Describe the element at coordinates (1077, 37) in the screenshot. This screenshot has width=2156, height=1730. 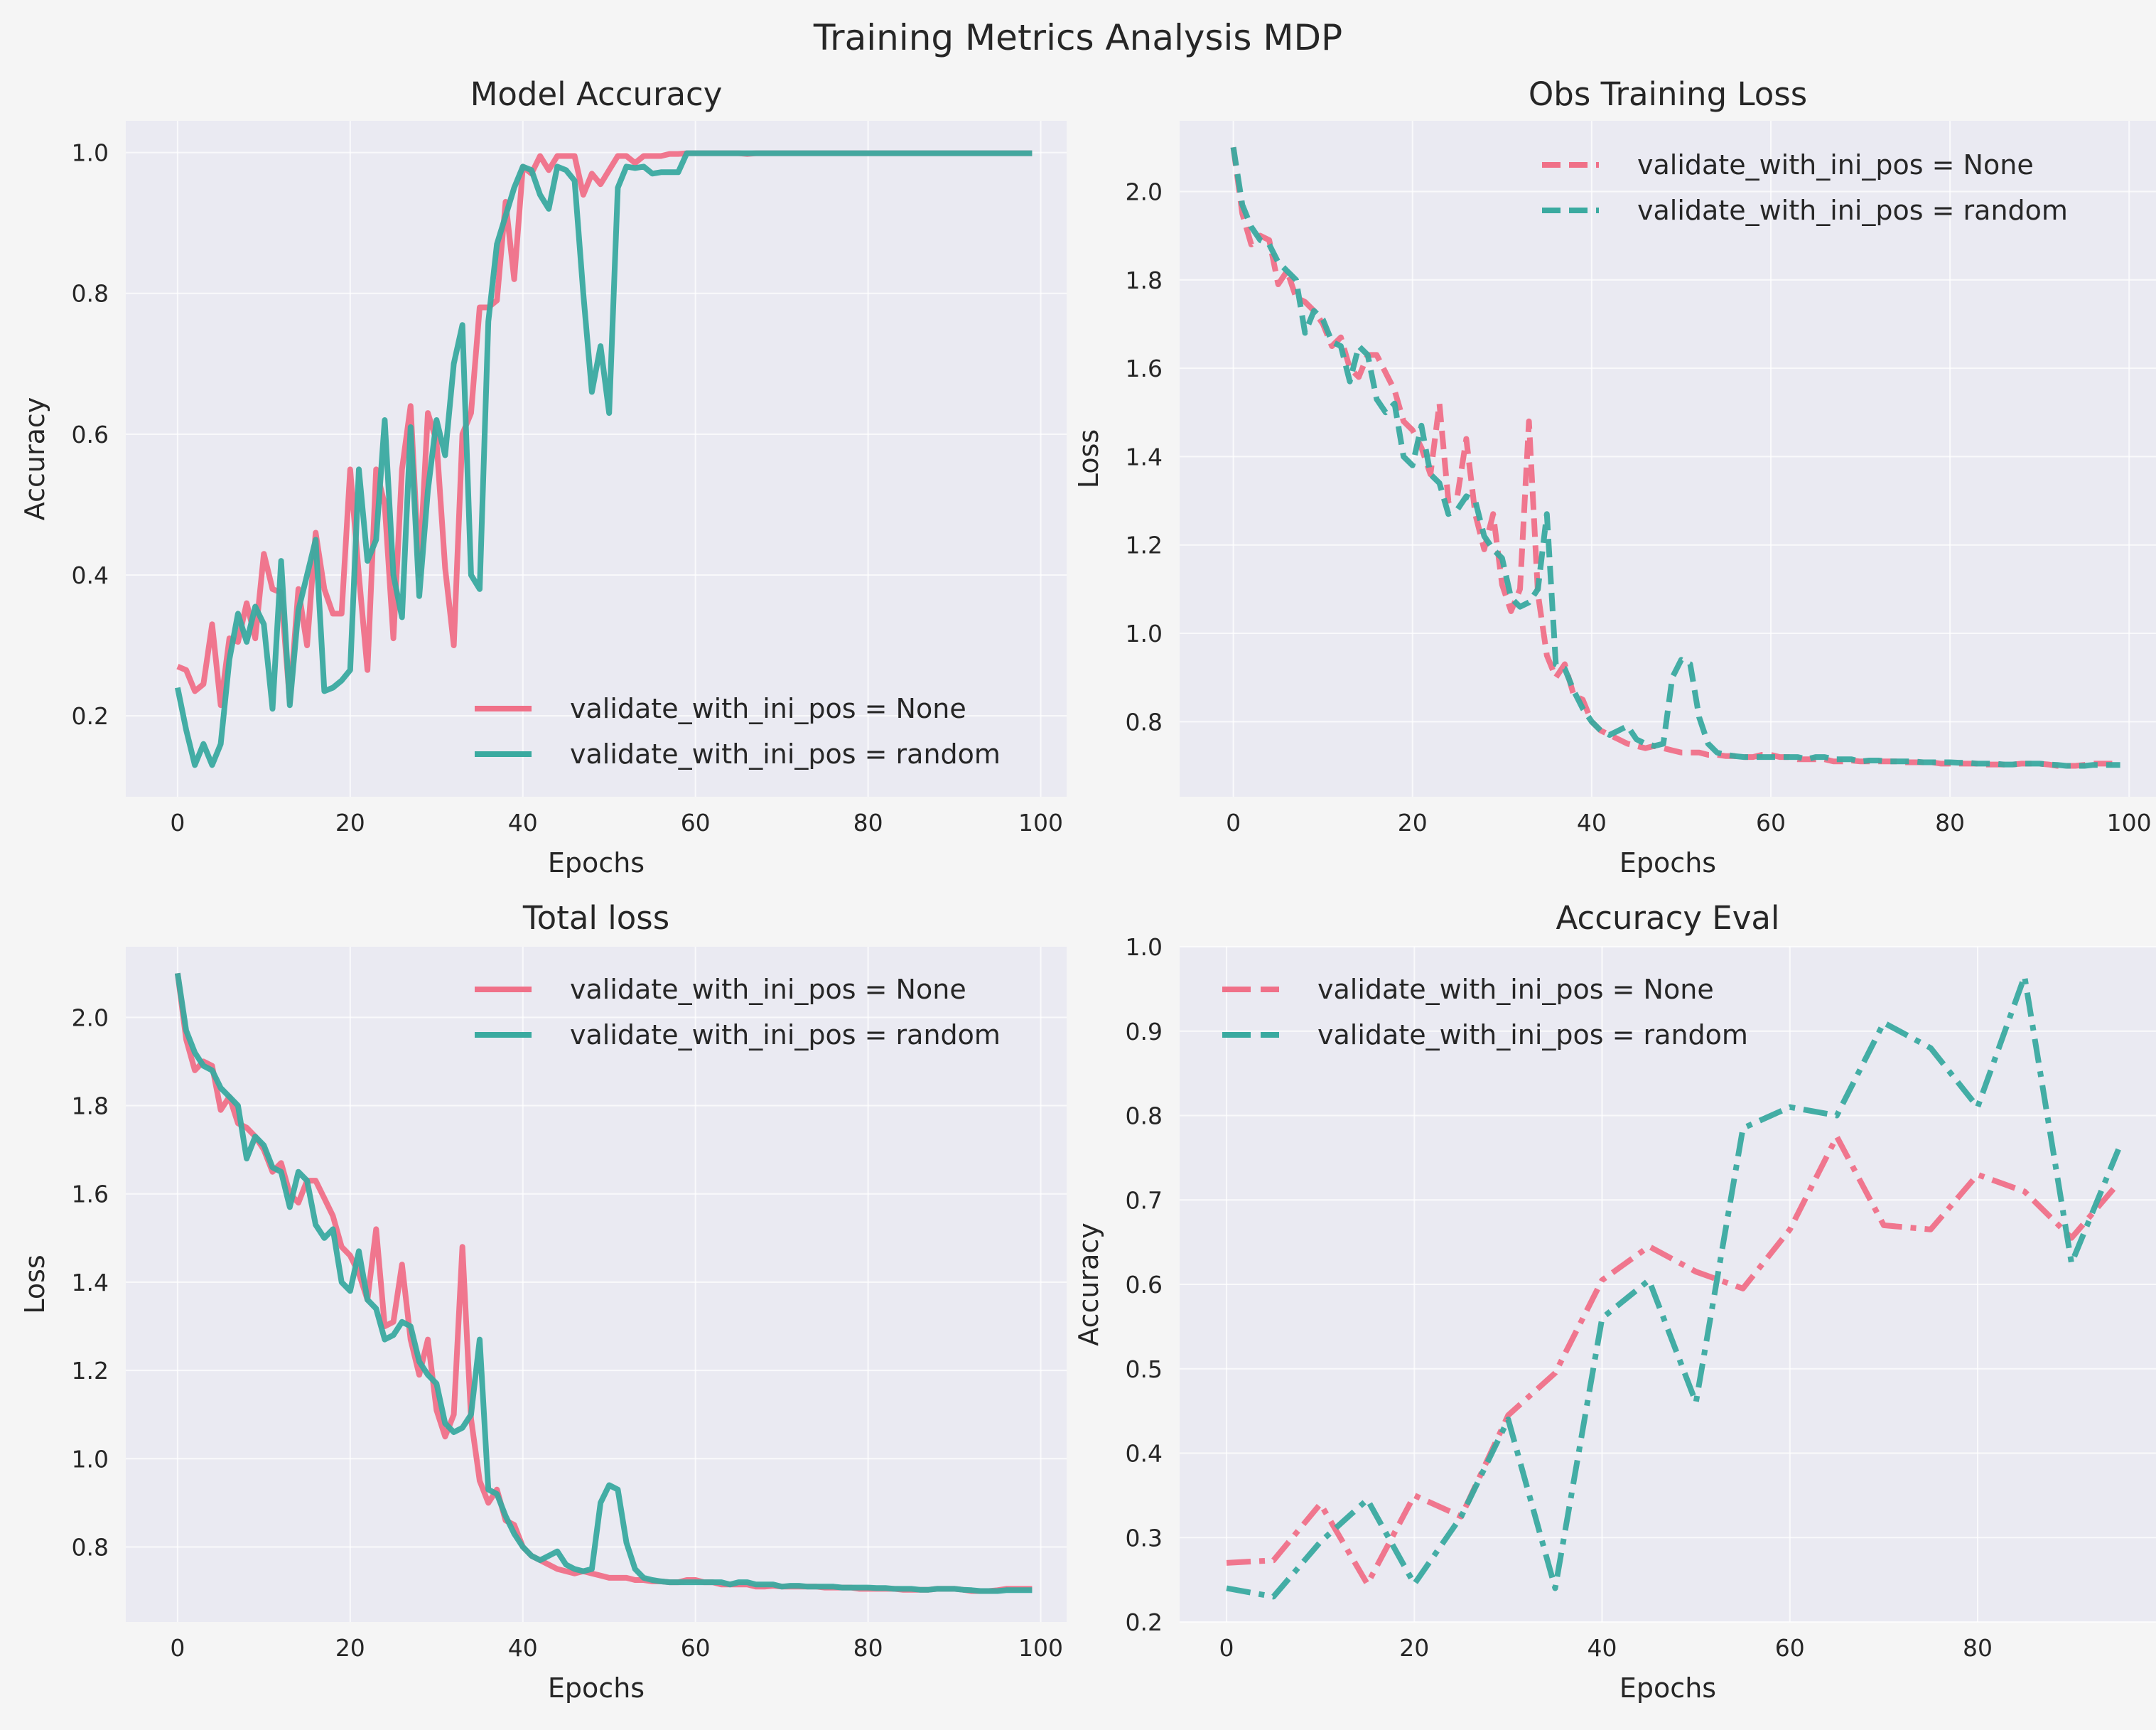
I see `figure-title: Training Metrics Analysis MDP` at that location.